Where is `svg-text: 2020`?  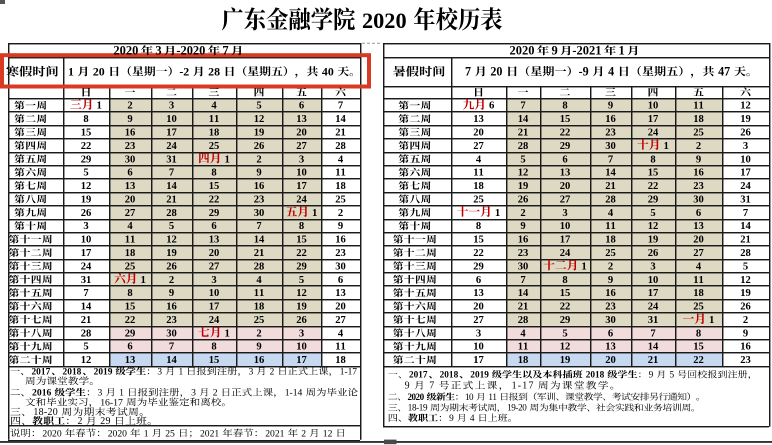 svg-text: 2020 is located at coordinates (125, 50).